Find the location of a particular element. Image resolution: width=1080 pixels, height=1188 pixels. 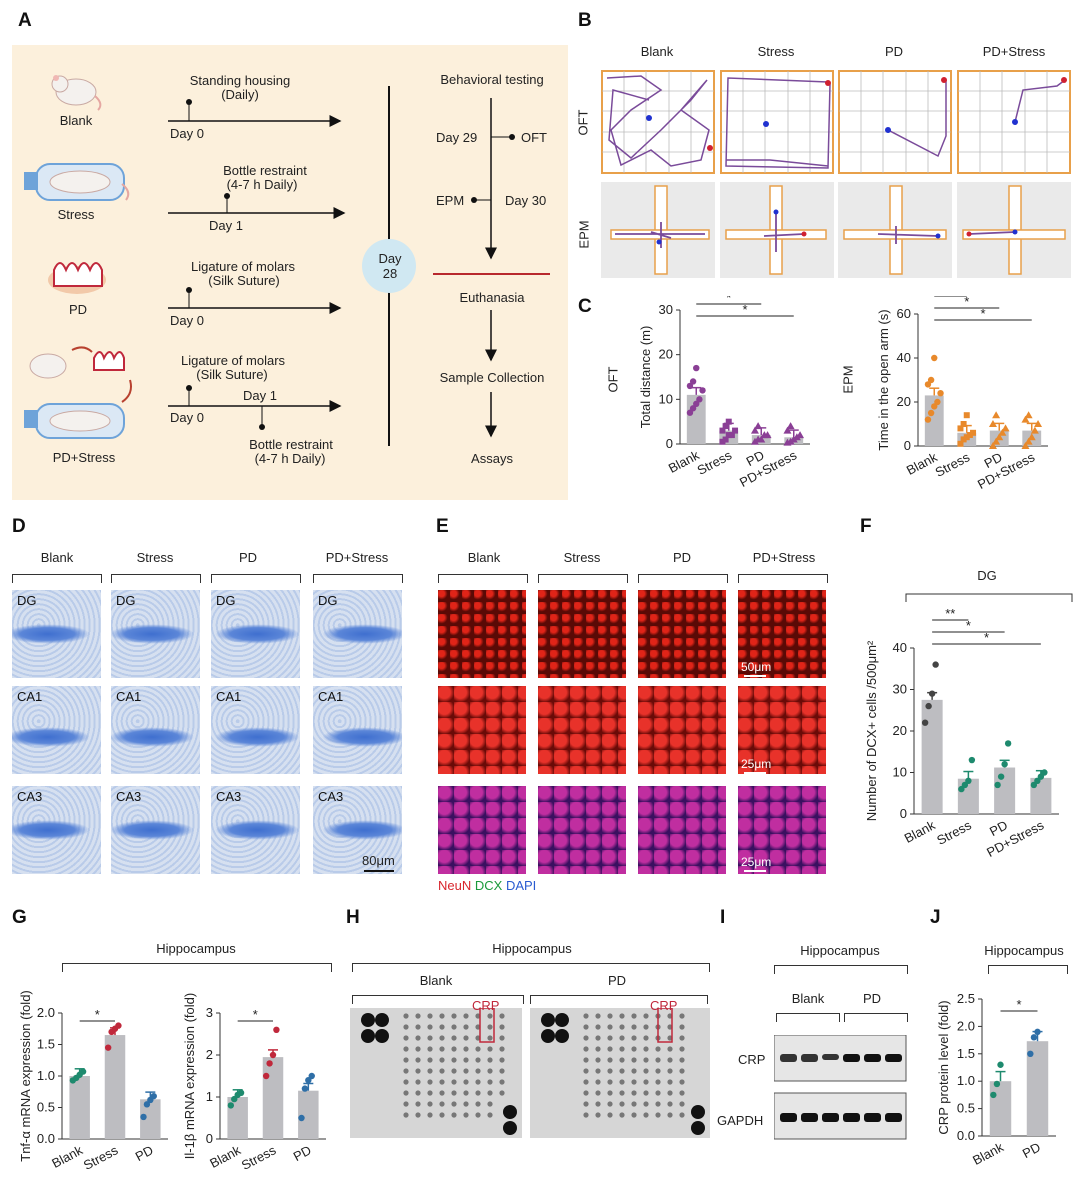

x-tick-label: Stress is located at coordinates (715, 462).